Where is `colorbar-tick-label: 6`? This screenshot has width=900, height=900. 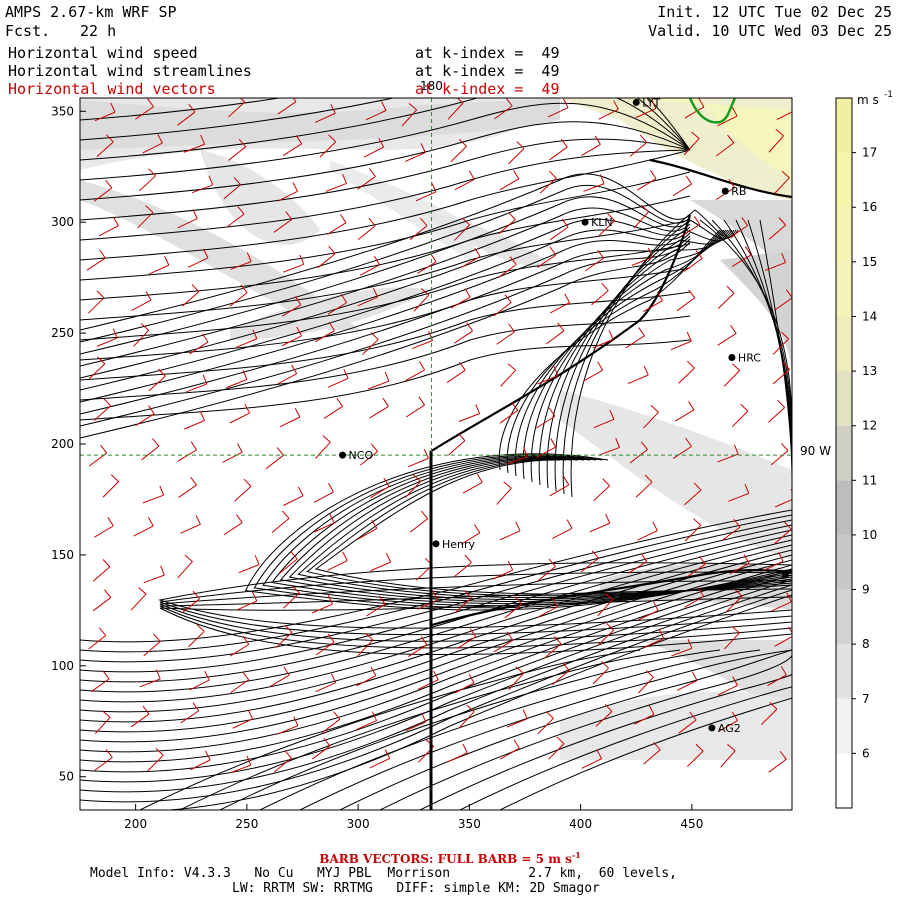
colorbar-tick-label: 6 is located at coordinates (866, 753).